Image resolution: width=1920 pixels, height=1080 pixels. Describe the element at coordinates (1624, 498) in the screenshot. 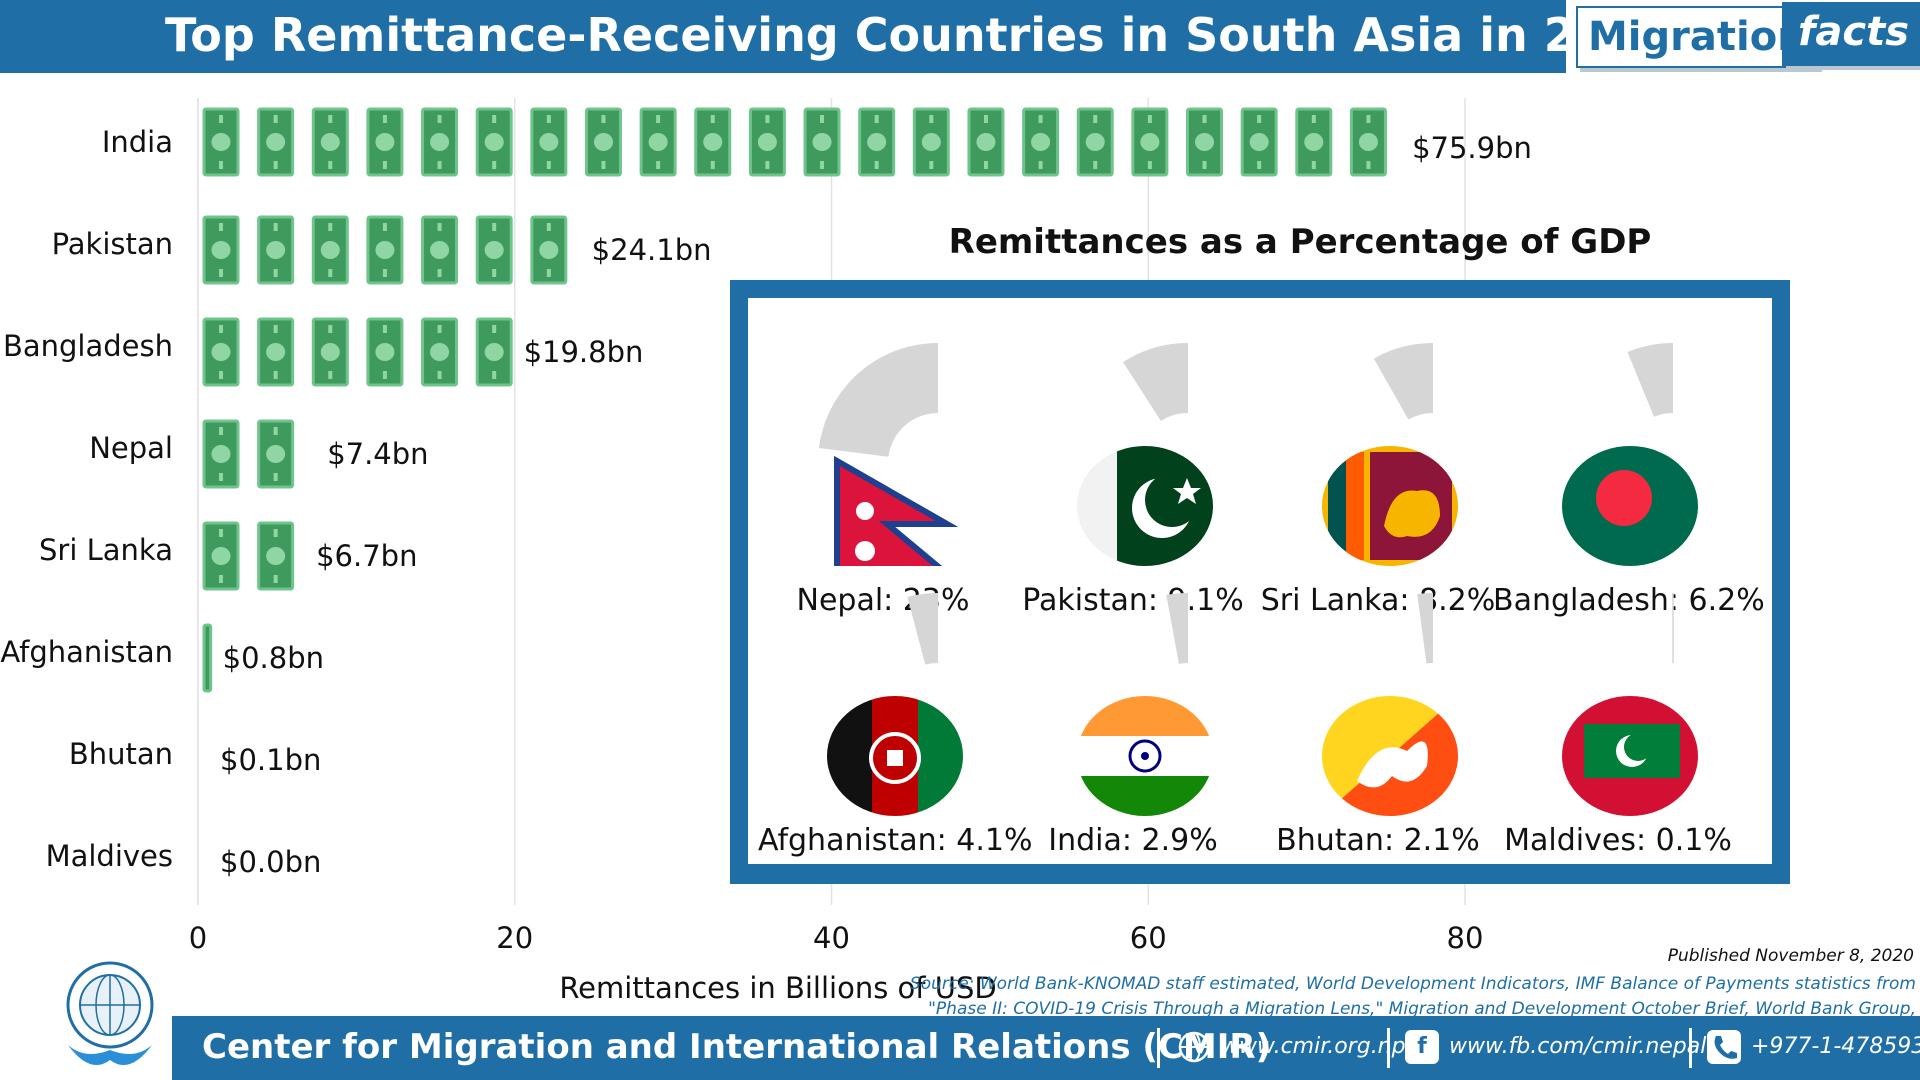

I see `bangladesh-red-disc` at that location.